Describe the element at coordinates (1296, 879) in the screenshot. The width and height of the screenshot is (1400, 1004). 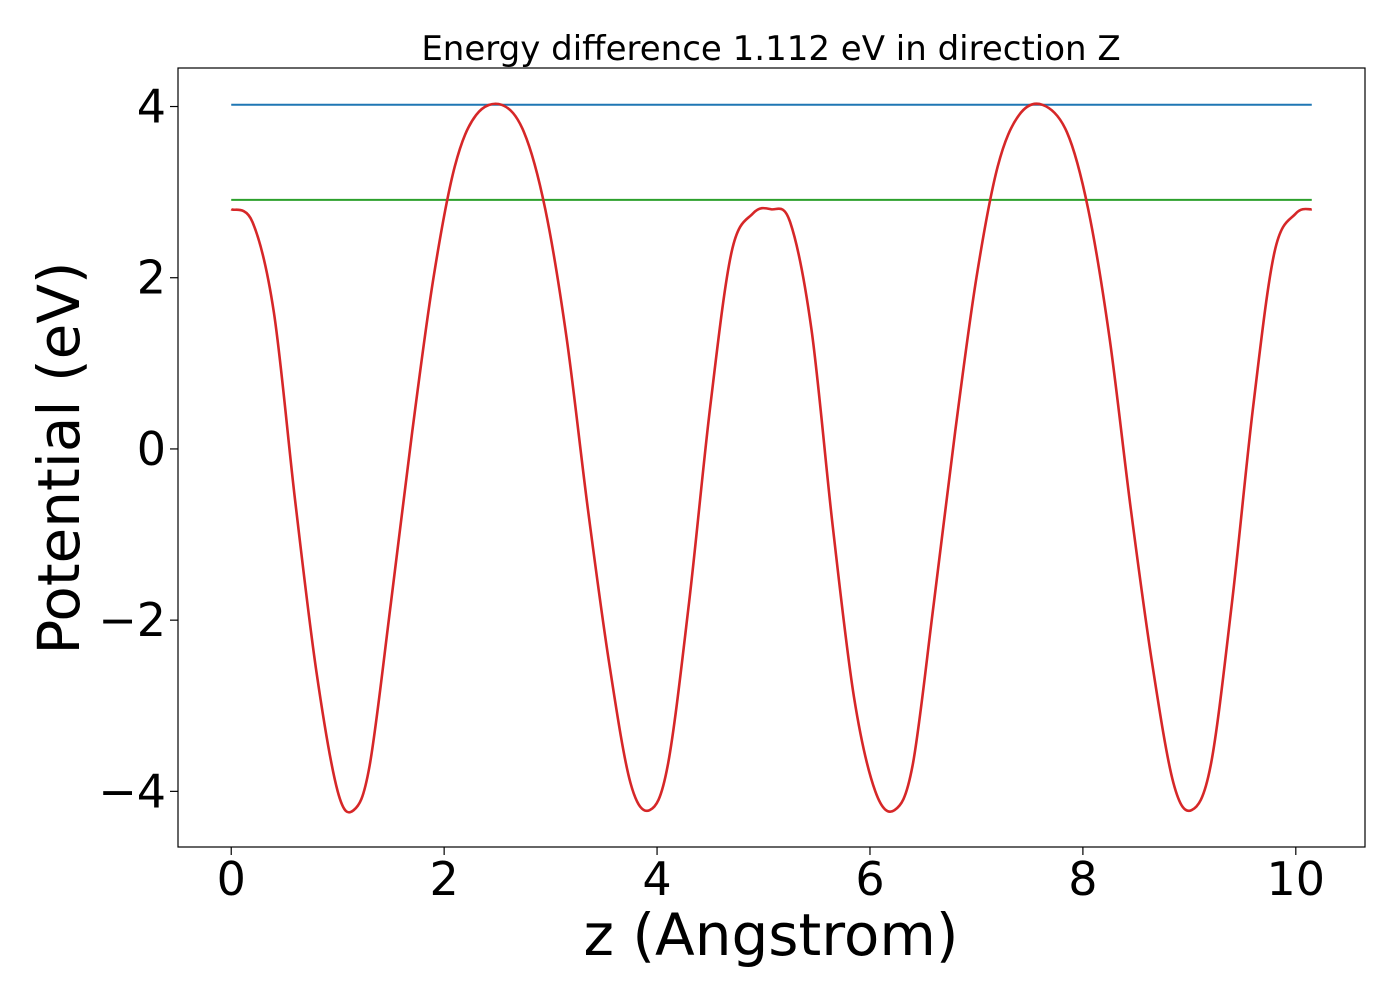
I see `x-tick-label: 10` at that location.